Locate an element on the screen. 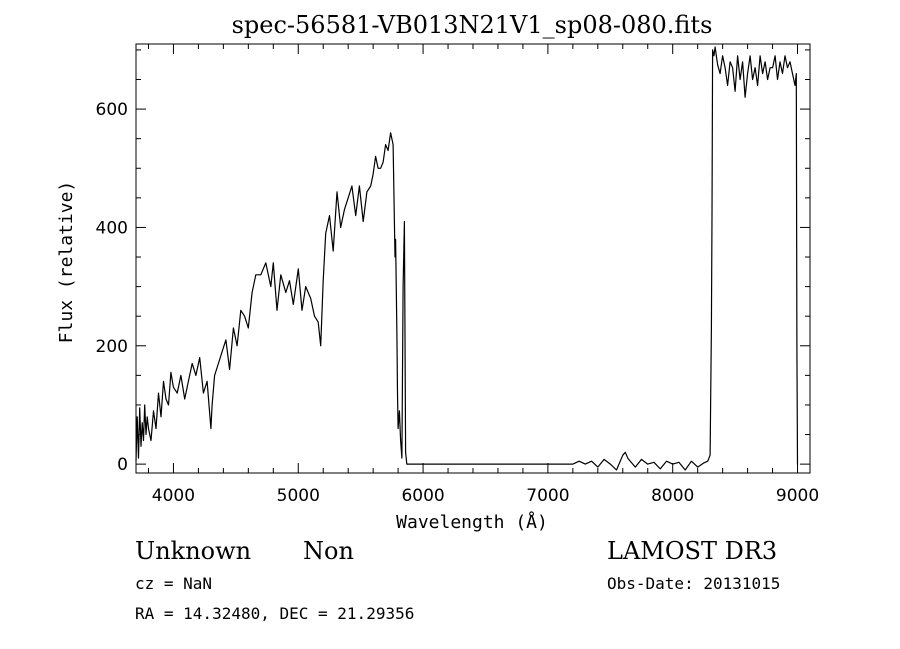 This screenshot has width=900, height=649. x-axis-label: Wavelength (Å) is located at coordinates (472, 522).